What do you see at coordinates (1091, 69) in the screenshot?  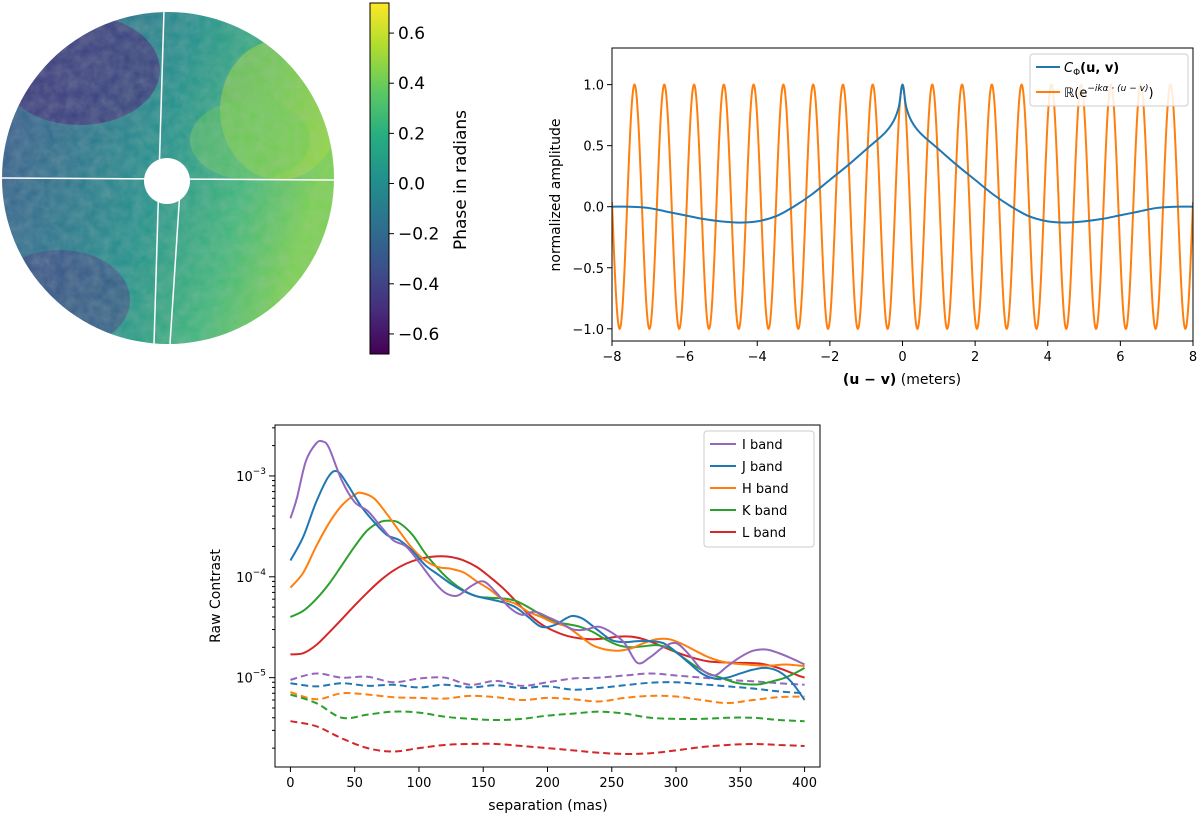 I see `legend-label-correlation: CΦ(u, v)` at bounding box center [1091, 69].